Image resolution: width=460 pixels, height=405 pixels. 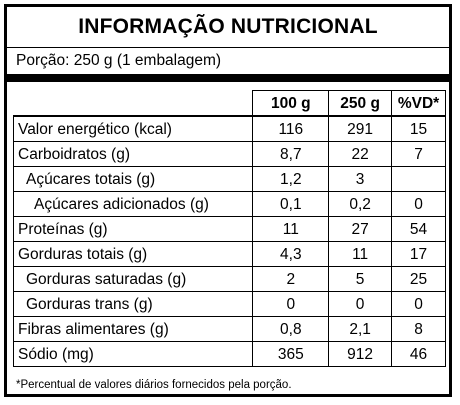 I want to click on row-value-100g: 8,7, so click(x=291, y=154).